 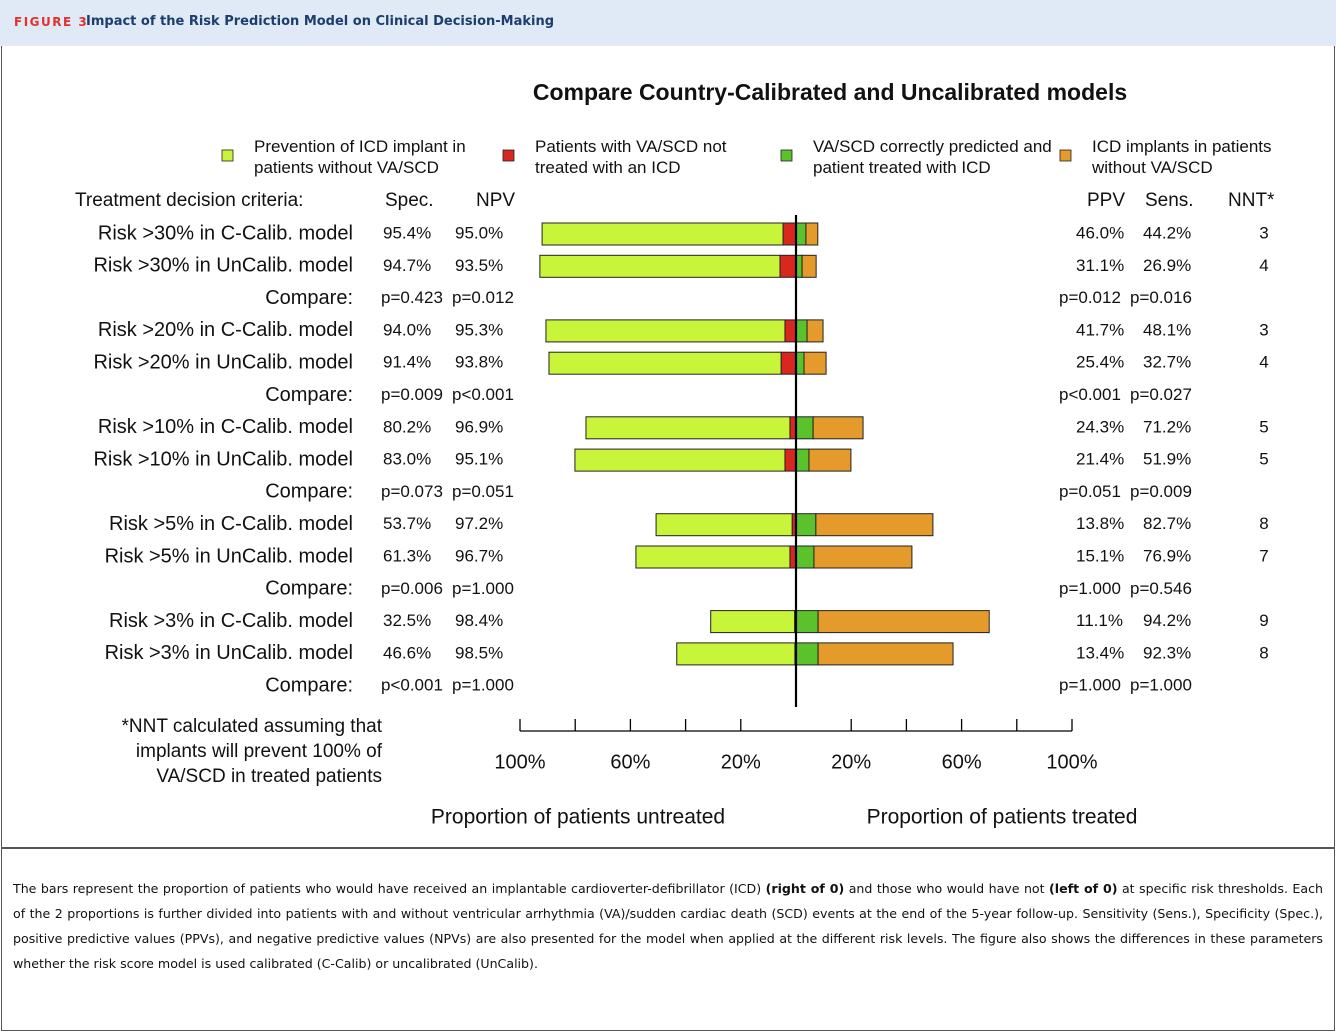 I want to click on row-label: Risk >3% in UnCalib. model, so click(x=229, y=653).